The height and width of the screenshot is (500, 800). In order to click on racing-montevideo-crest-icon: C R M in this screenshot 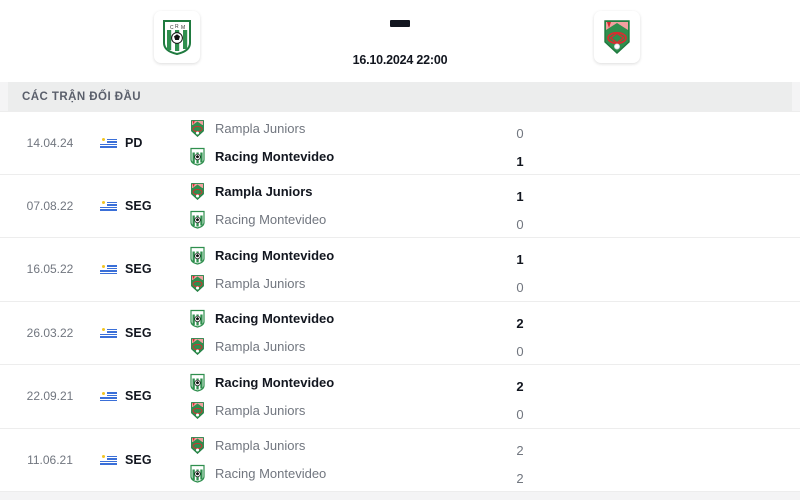, I will do `click(177, 37)`.